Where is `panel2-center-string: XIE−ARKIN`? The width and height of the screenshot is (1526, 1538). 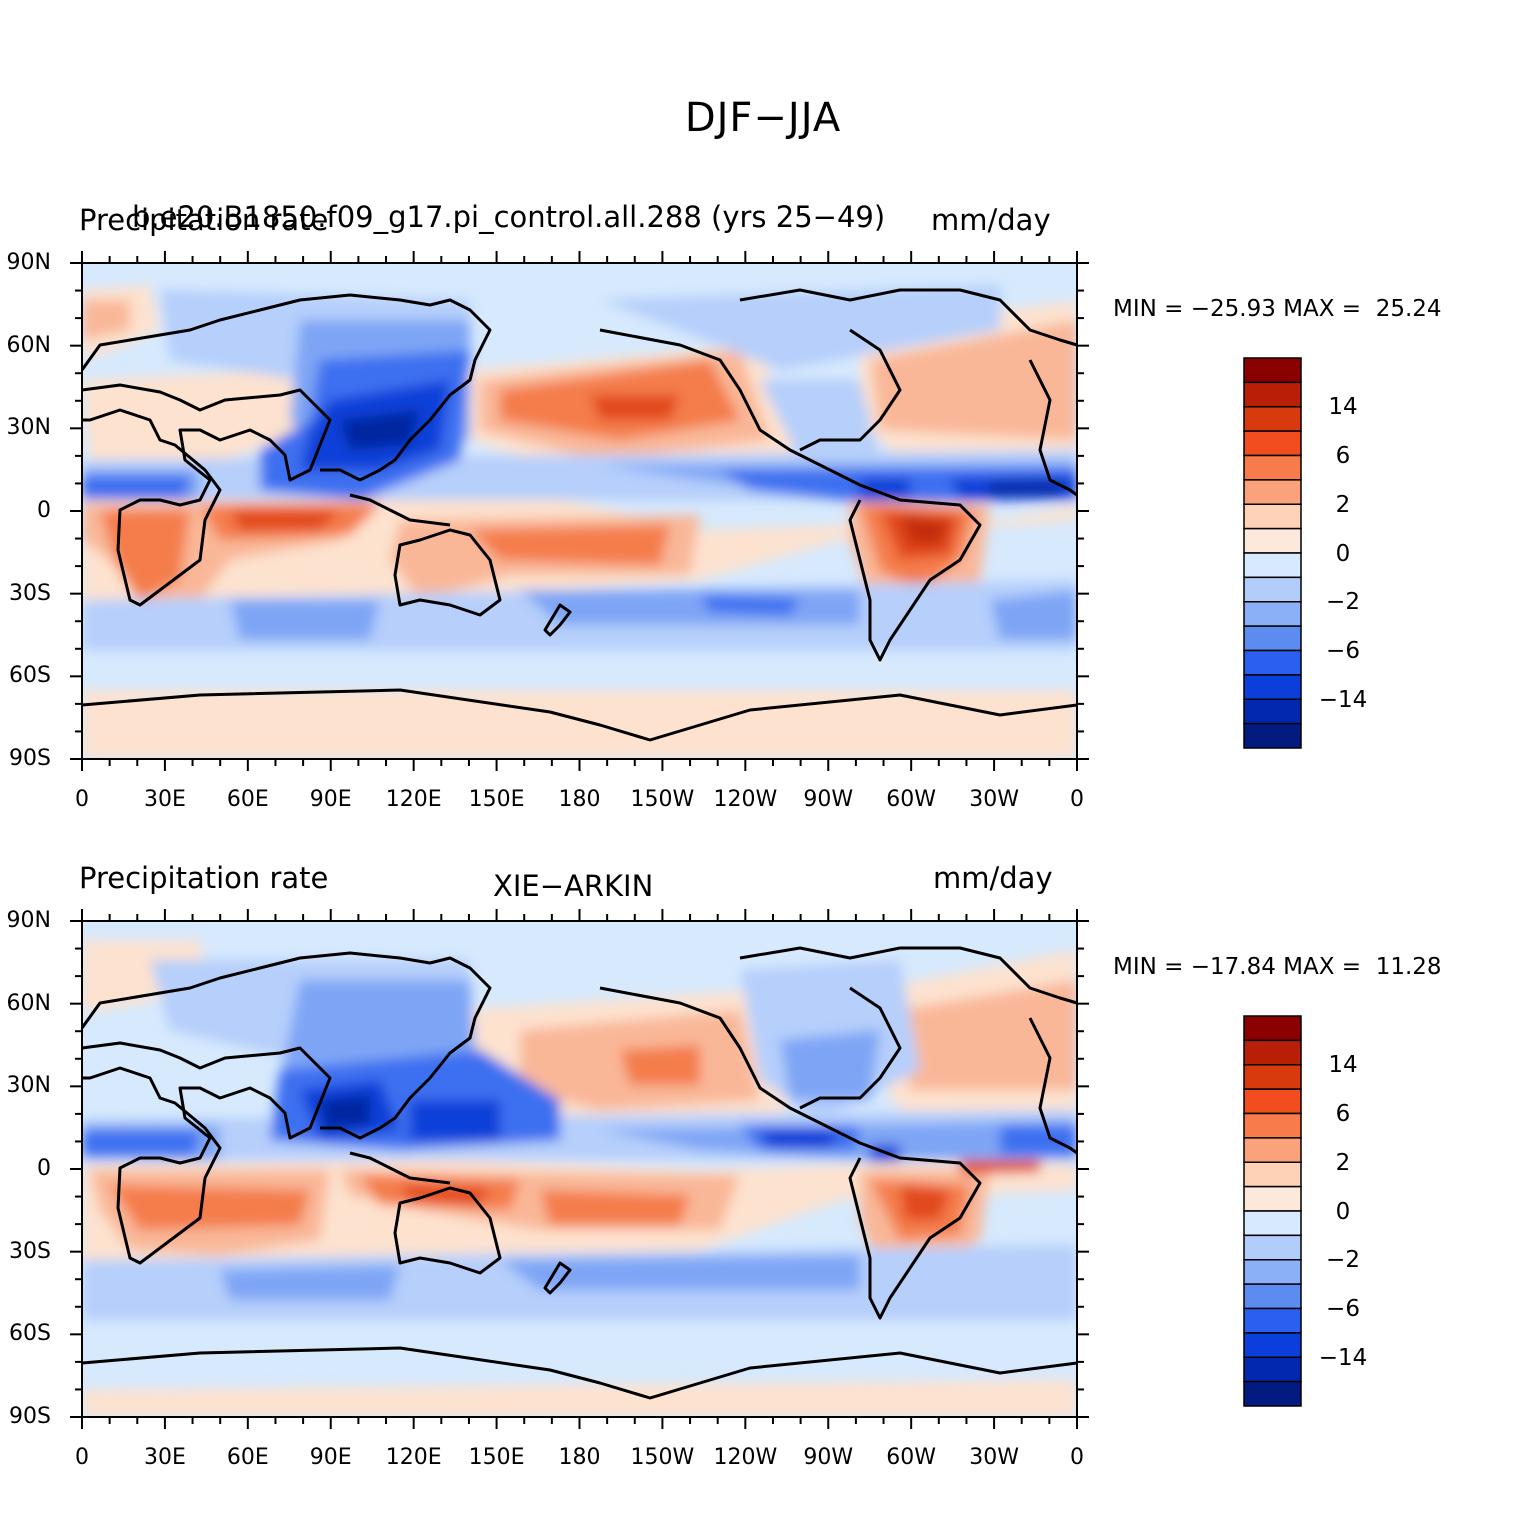 panel2-center-string: XIE−ARKIN is located at coordinates (573, 886).